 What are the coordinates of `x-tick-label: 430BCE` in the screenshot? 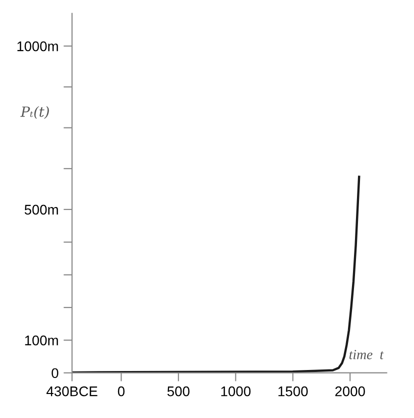 It's located at (72, 391).